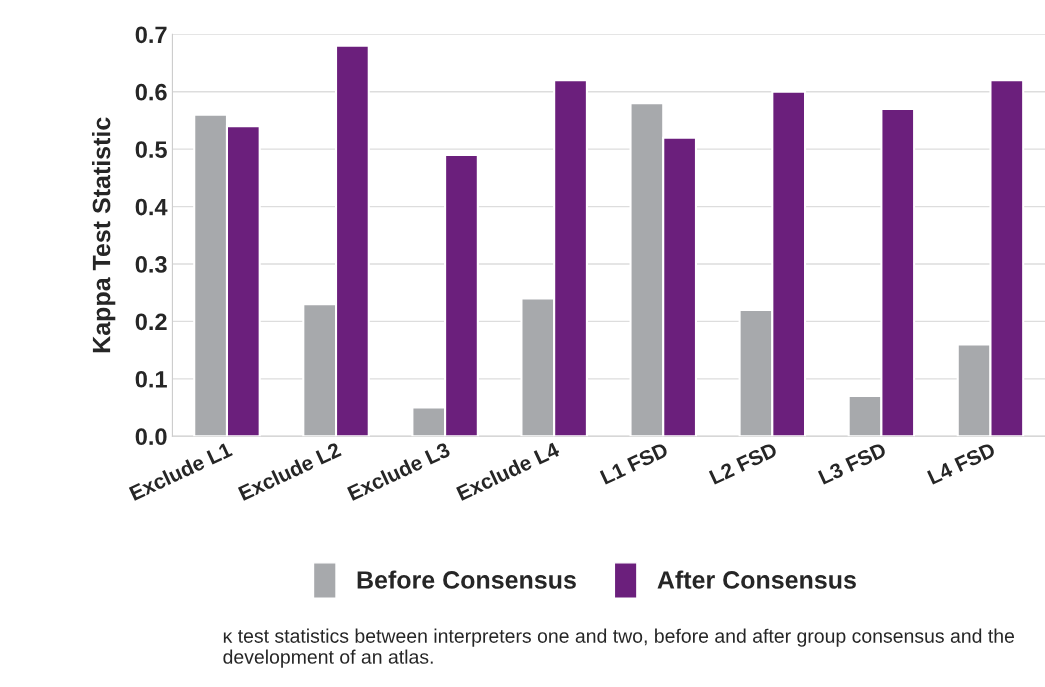  What do you see at coordinates (619, 648) in the screenshot?
I see `text: κ test statistics between interpreters one and two, before and after group consensus and the development of an atlas.` at bounding box center [619, 648].